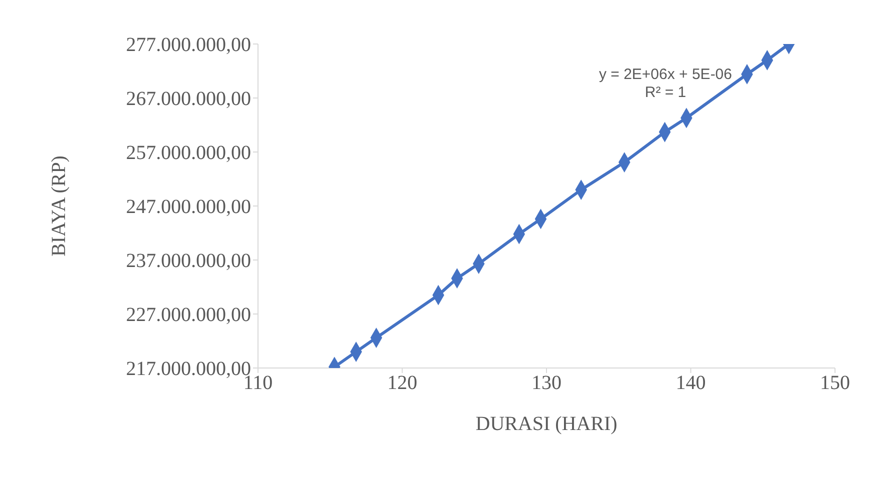  Describe the element at coordinates (188, 153) in the screenshot. I see `y-tick-label: 257.000.000,00` at that location.